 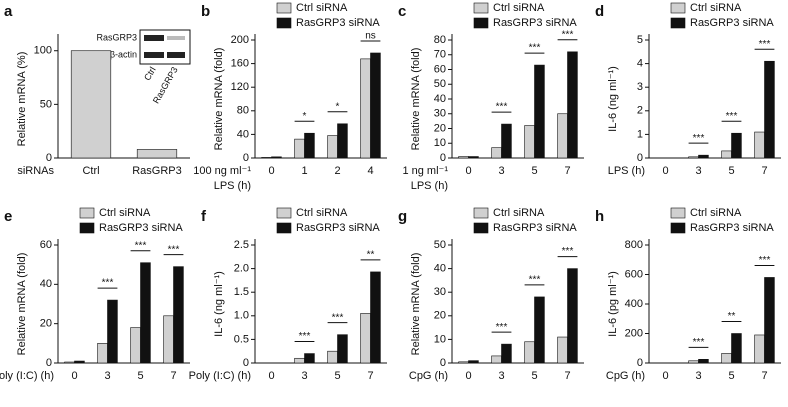 What do you see at coordinates (241, 339) in the screenshot?
I see `y-tick-label: 0.5` at bounding box center [241, 339].